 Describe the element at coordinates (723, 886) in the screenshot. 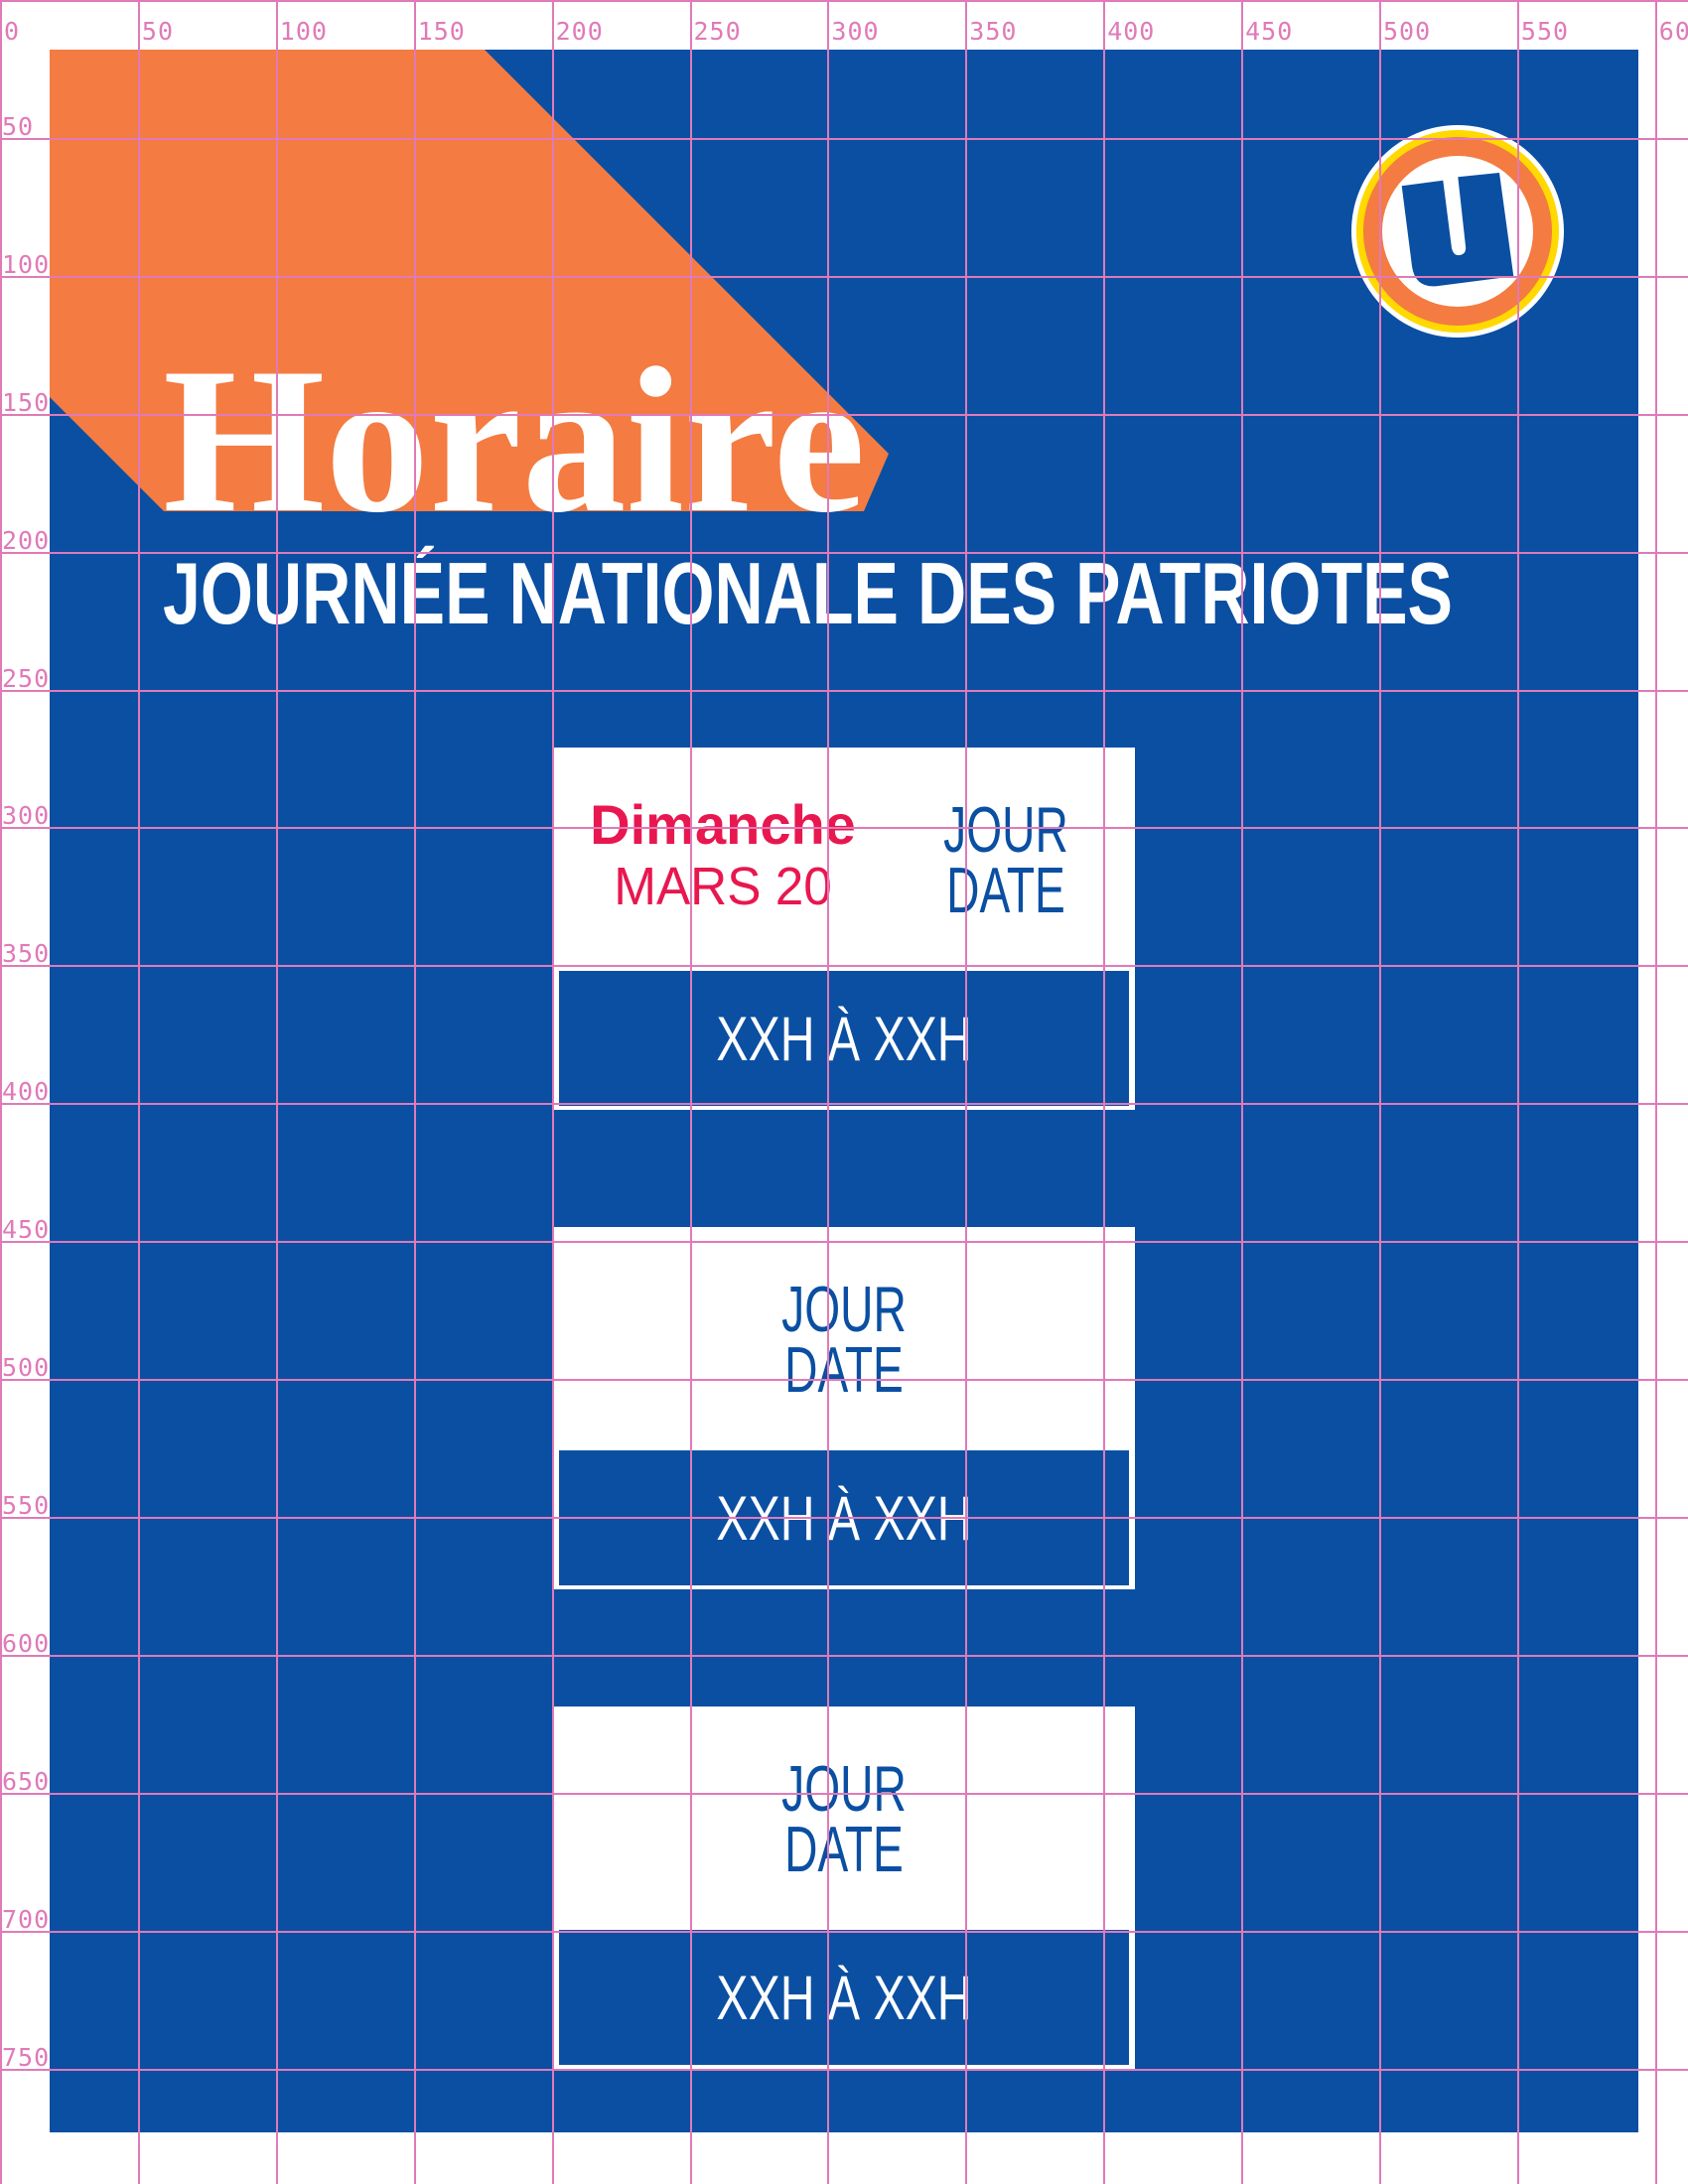

I see `overlay-date-label: MARS 20` at that location.